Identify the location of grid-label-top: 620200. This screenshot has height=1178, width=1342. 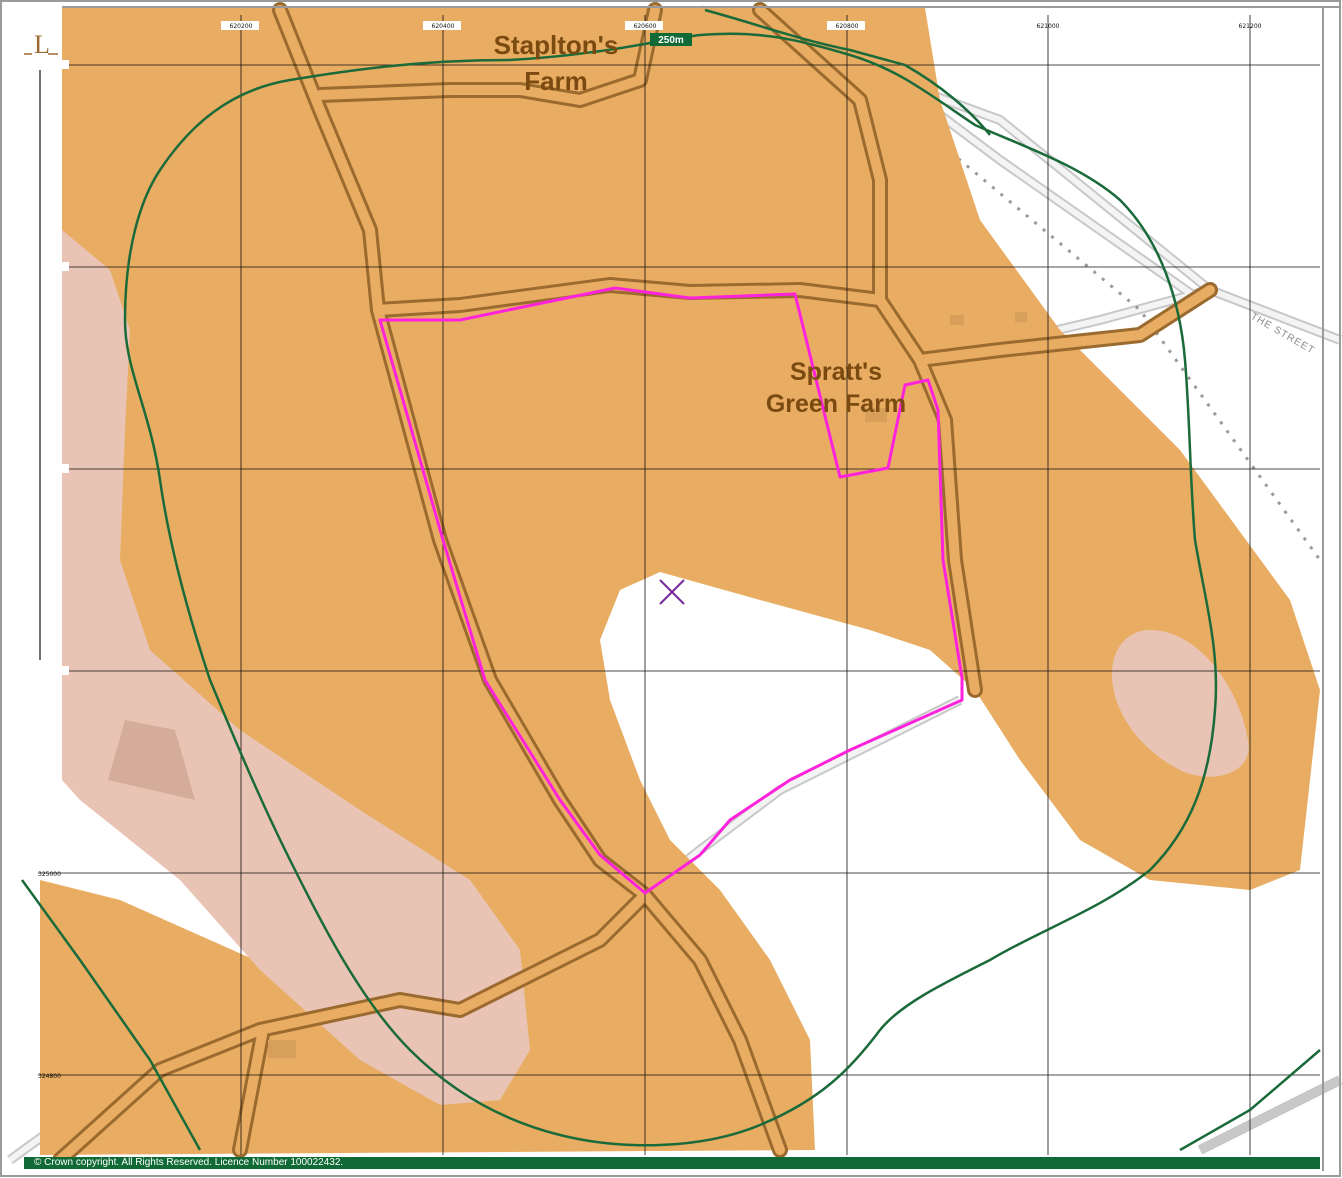
(241, 26).